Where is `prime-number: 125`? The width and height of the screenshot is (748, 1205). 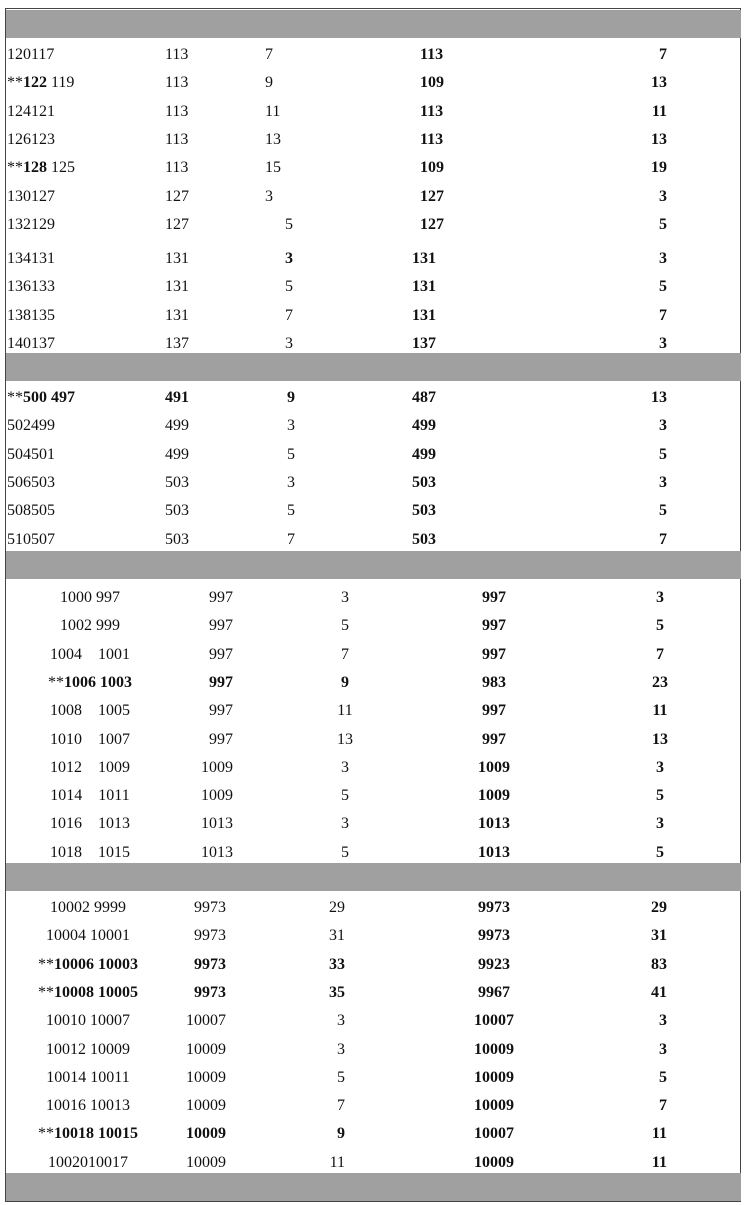 prime-number: 125 is located at coordinates (61, 168).